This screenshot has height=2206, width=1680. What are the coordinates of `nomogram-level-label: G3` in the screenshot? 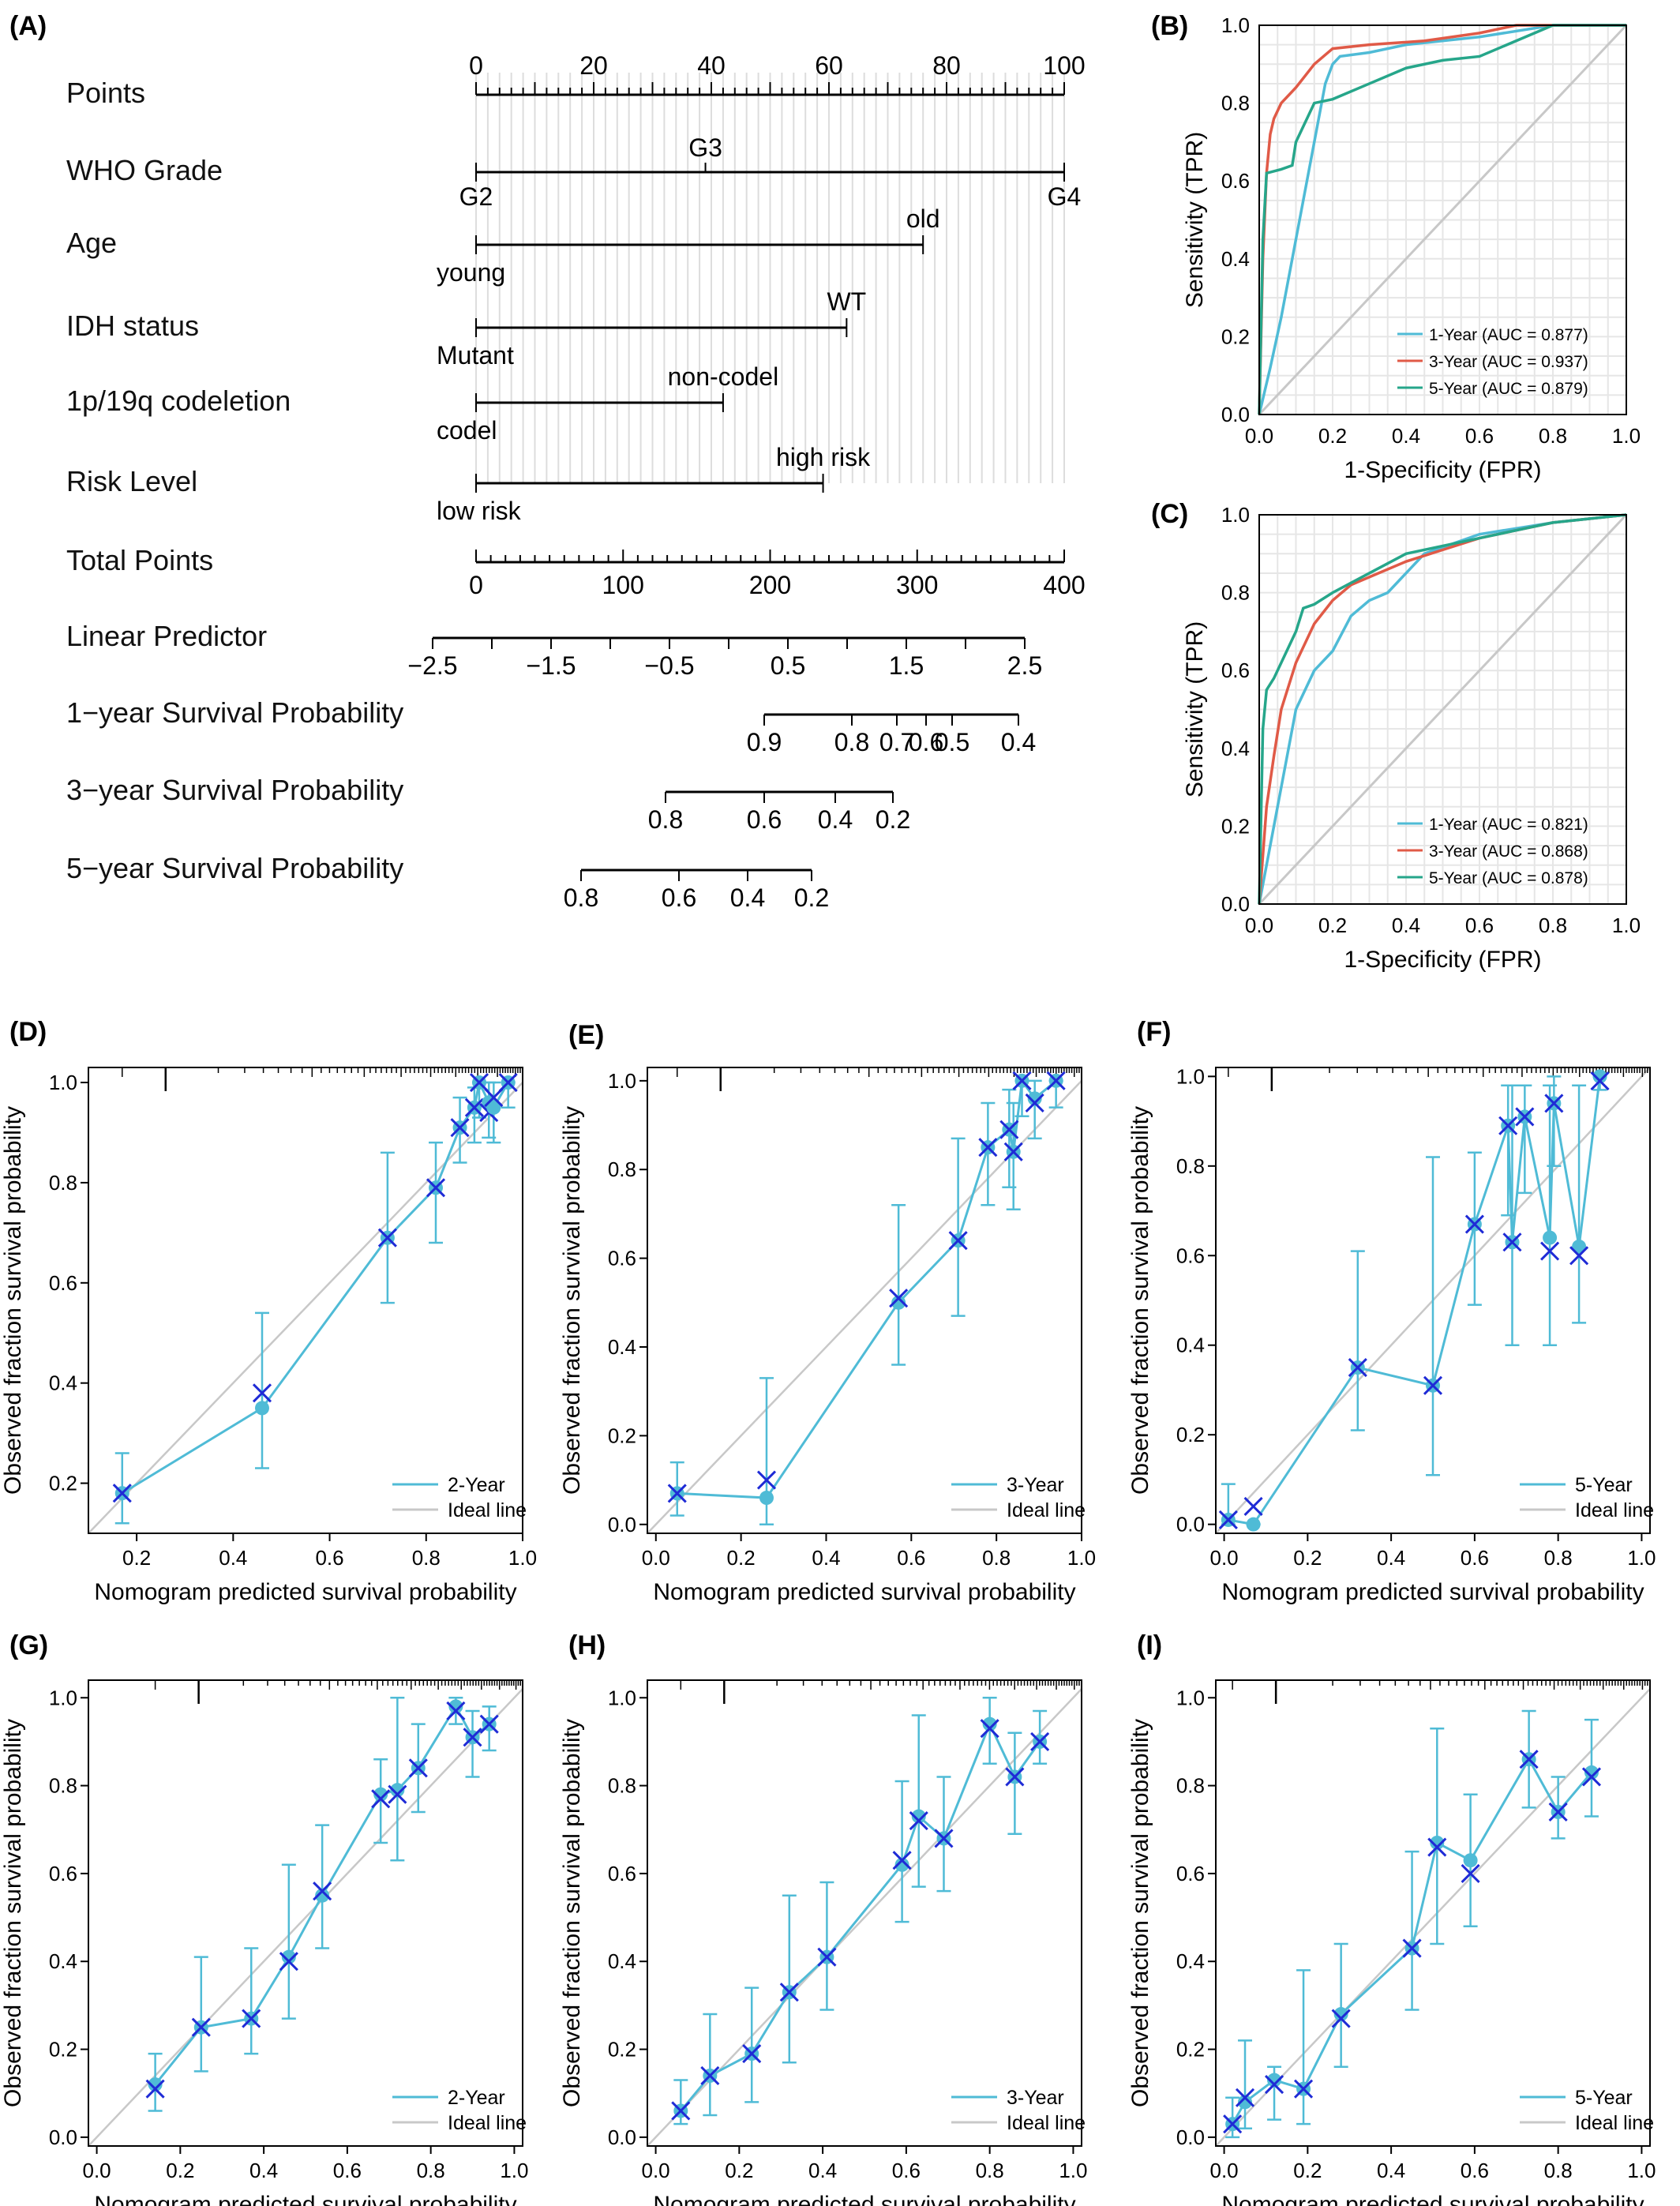 It's located at (705, 147).